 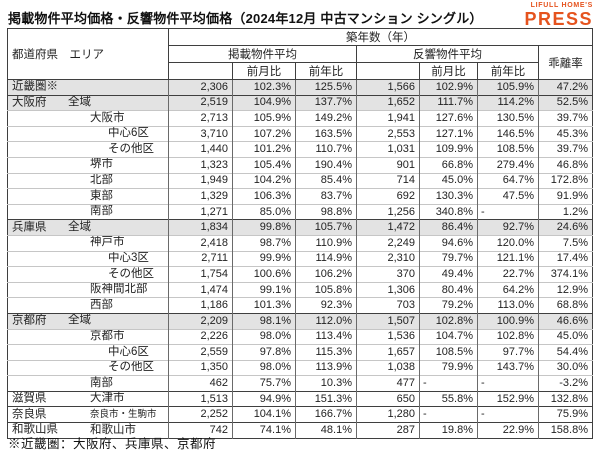 I want to click on value-cell: 1,834, so click(x=200, y=227).